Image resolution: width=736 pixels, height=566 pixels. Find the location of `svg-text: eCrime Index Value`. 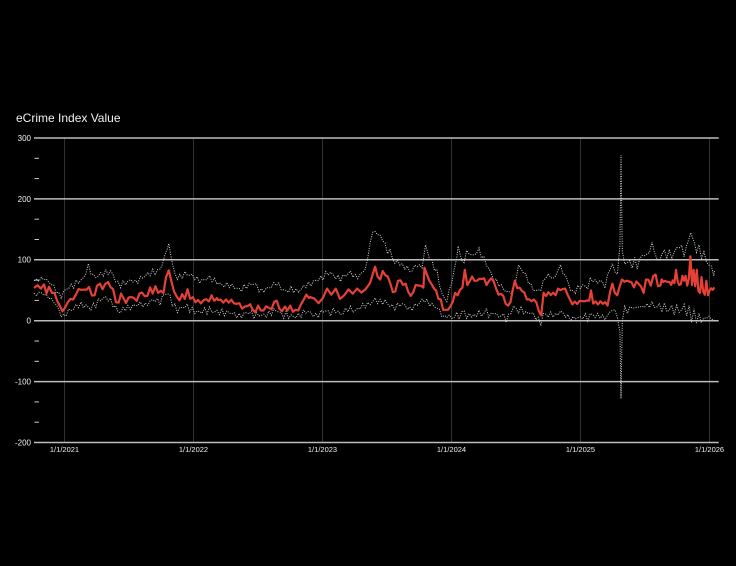

svg-text: eCrime Index Value is located at coordinates (68, 118).